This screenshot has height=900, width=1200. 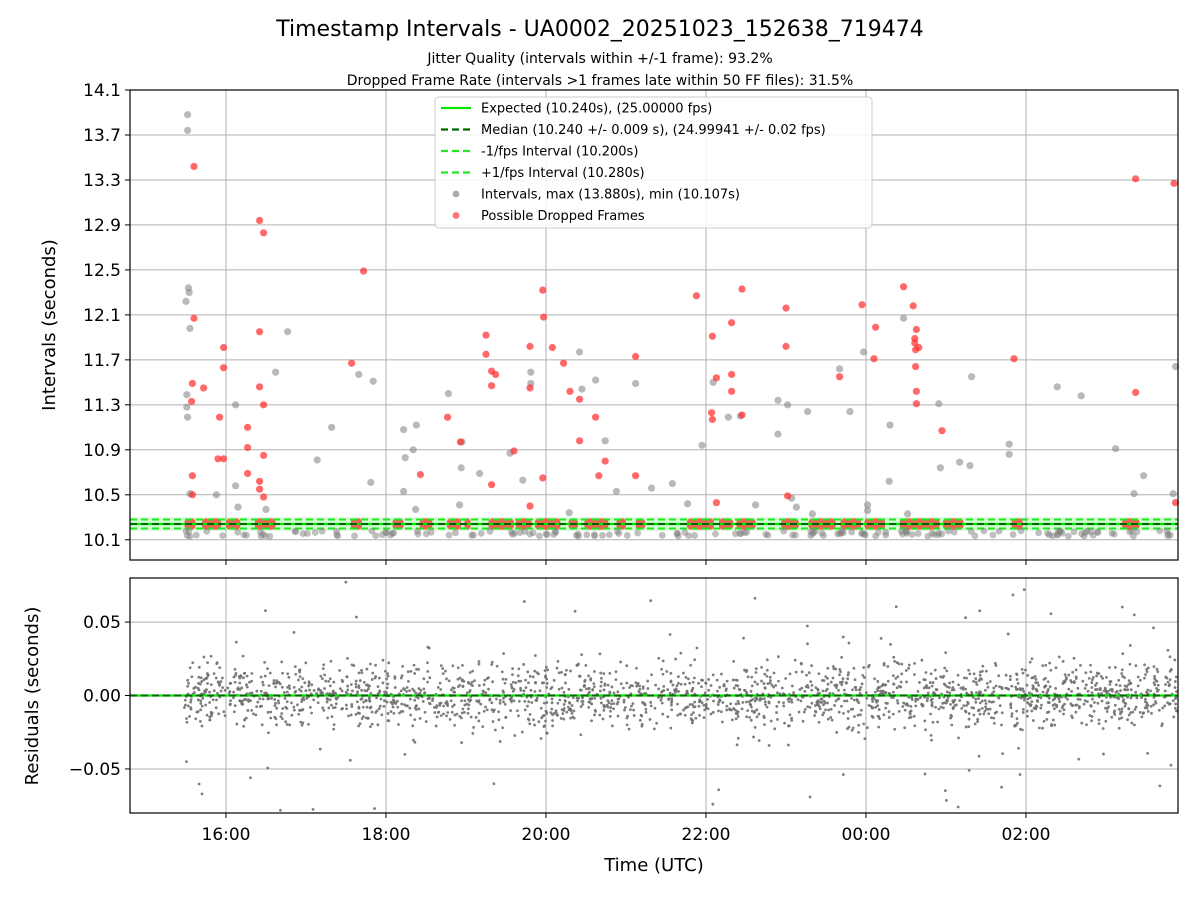 What do you see at coordinates (102, 496) in the screenshot?
I see `top-y-tick-label: 10.5` at bounding box center [102, 496].